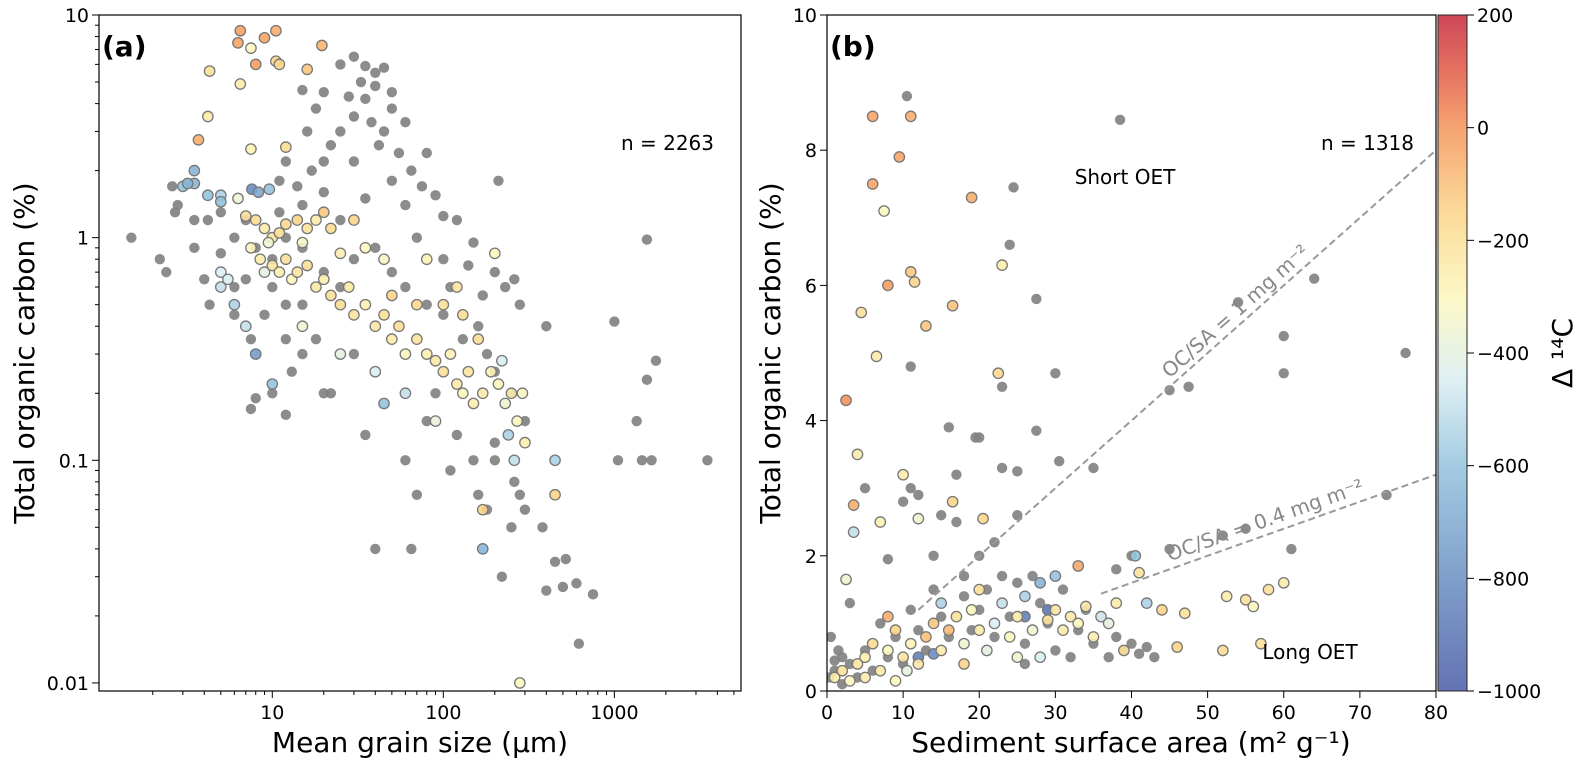  I want to click on x-tick-label: 10, so click(903, 713).